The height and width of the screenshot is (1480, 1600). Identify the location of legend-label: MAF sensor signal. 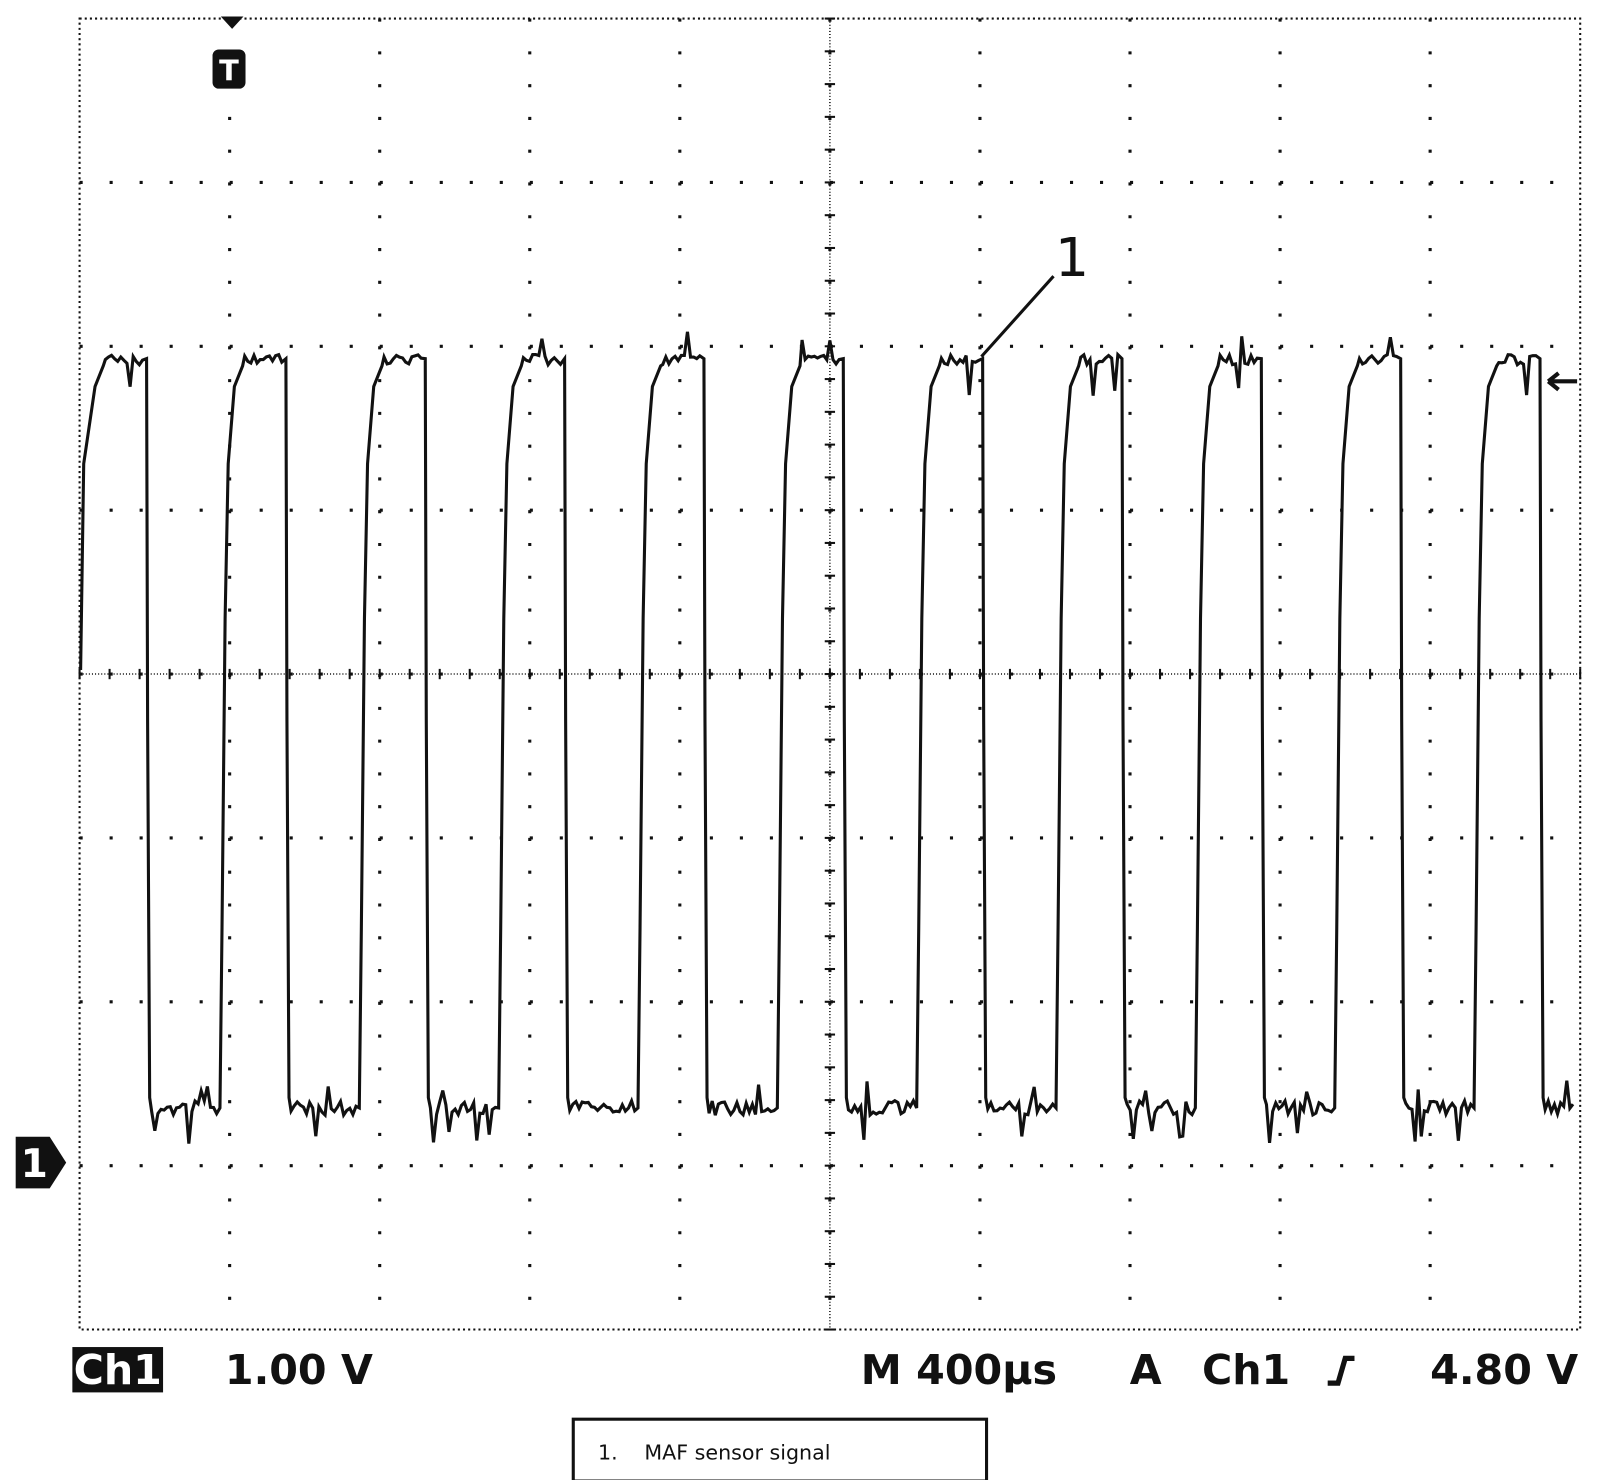
(737, 1452).